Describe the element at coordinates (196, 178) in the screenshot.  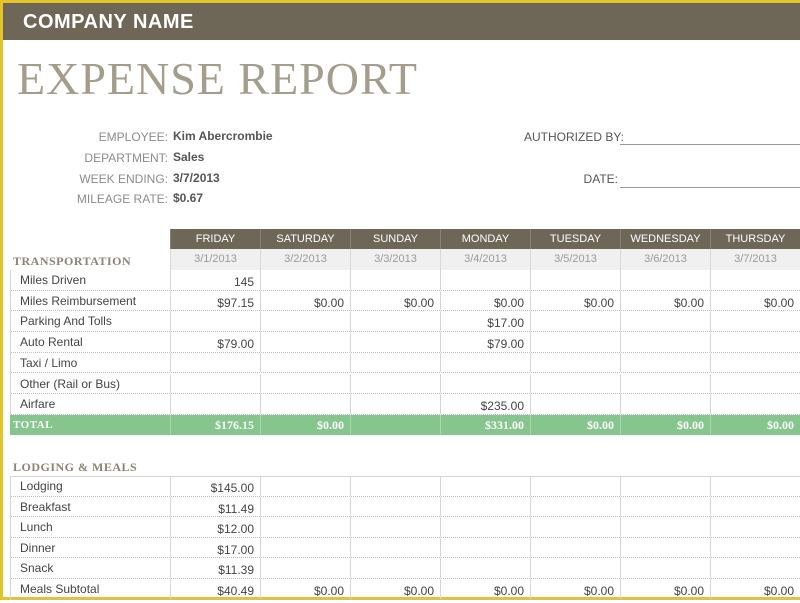
I see `week-ending-value: 3/7/2013` at that location.